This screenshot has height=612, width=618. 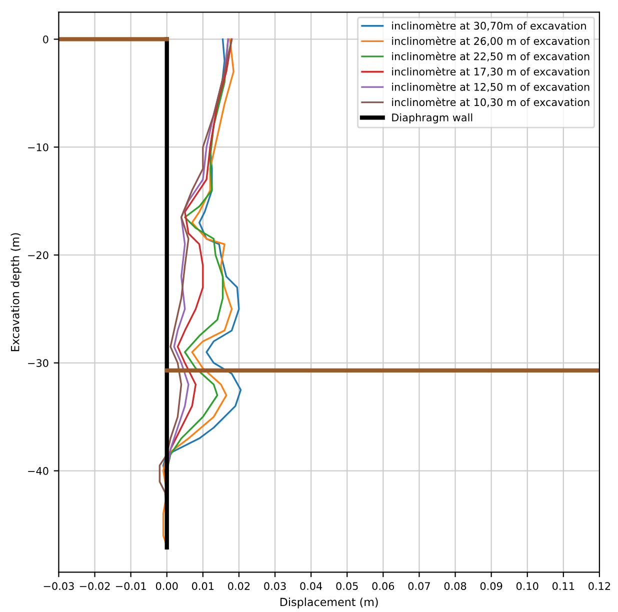 I want to click on x-tick-label: 0.02, so click(x=239, y=586).